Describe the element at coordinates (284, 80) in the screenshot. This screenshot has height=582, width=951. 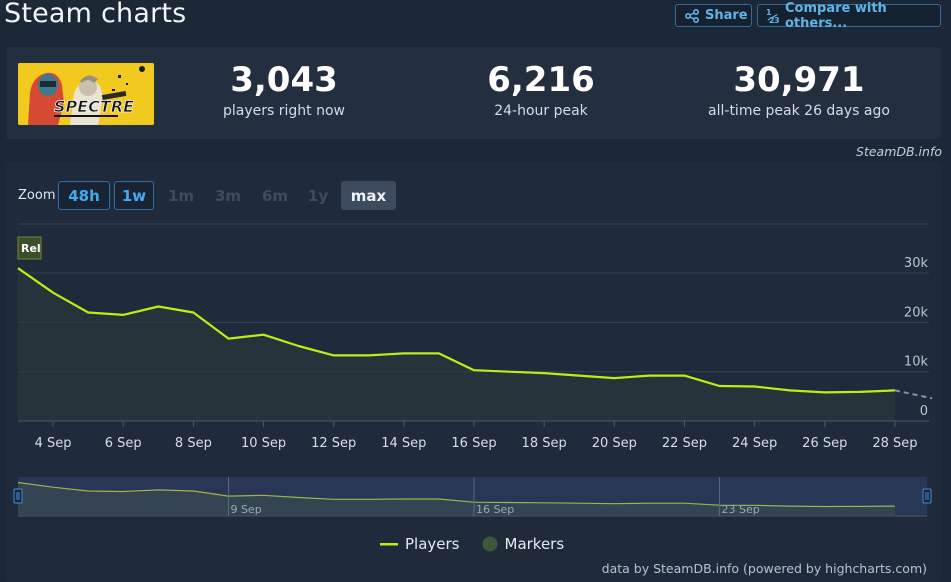
I see `stat-value: 3,043` at that location.